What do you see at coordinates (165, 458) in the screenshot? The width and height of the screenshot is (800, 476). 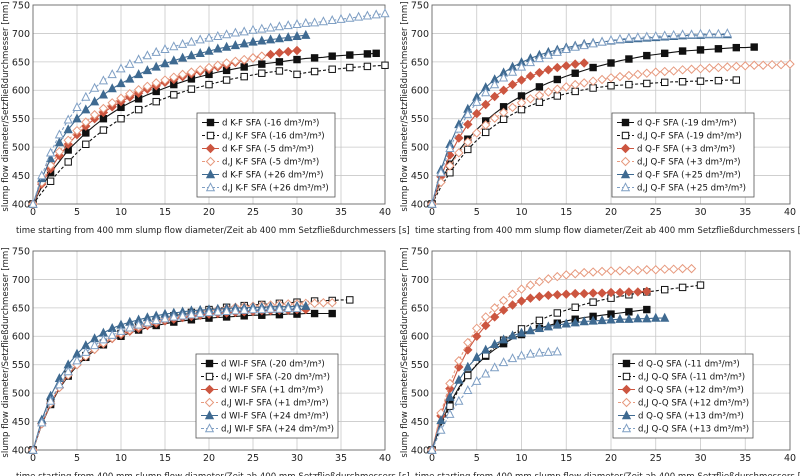 I see `x-tick-label: 15` at bounding box center [165, 458].